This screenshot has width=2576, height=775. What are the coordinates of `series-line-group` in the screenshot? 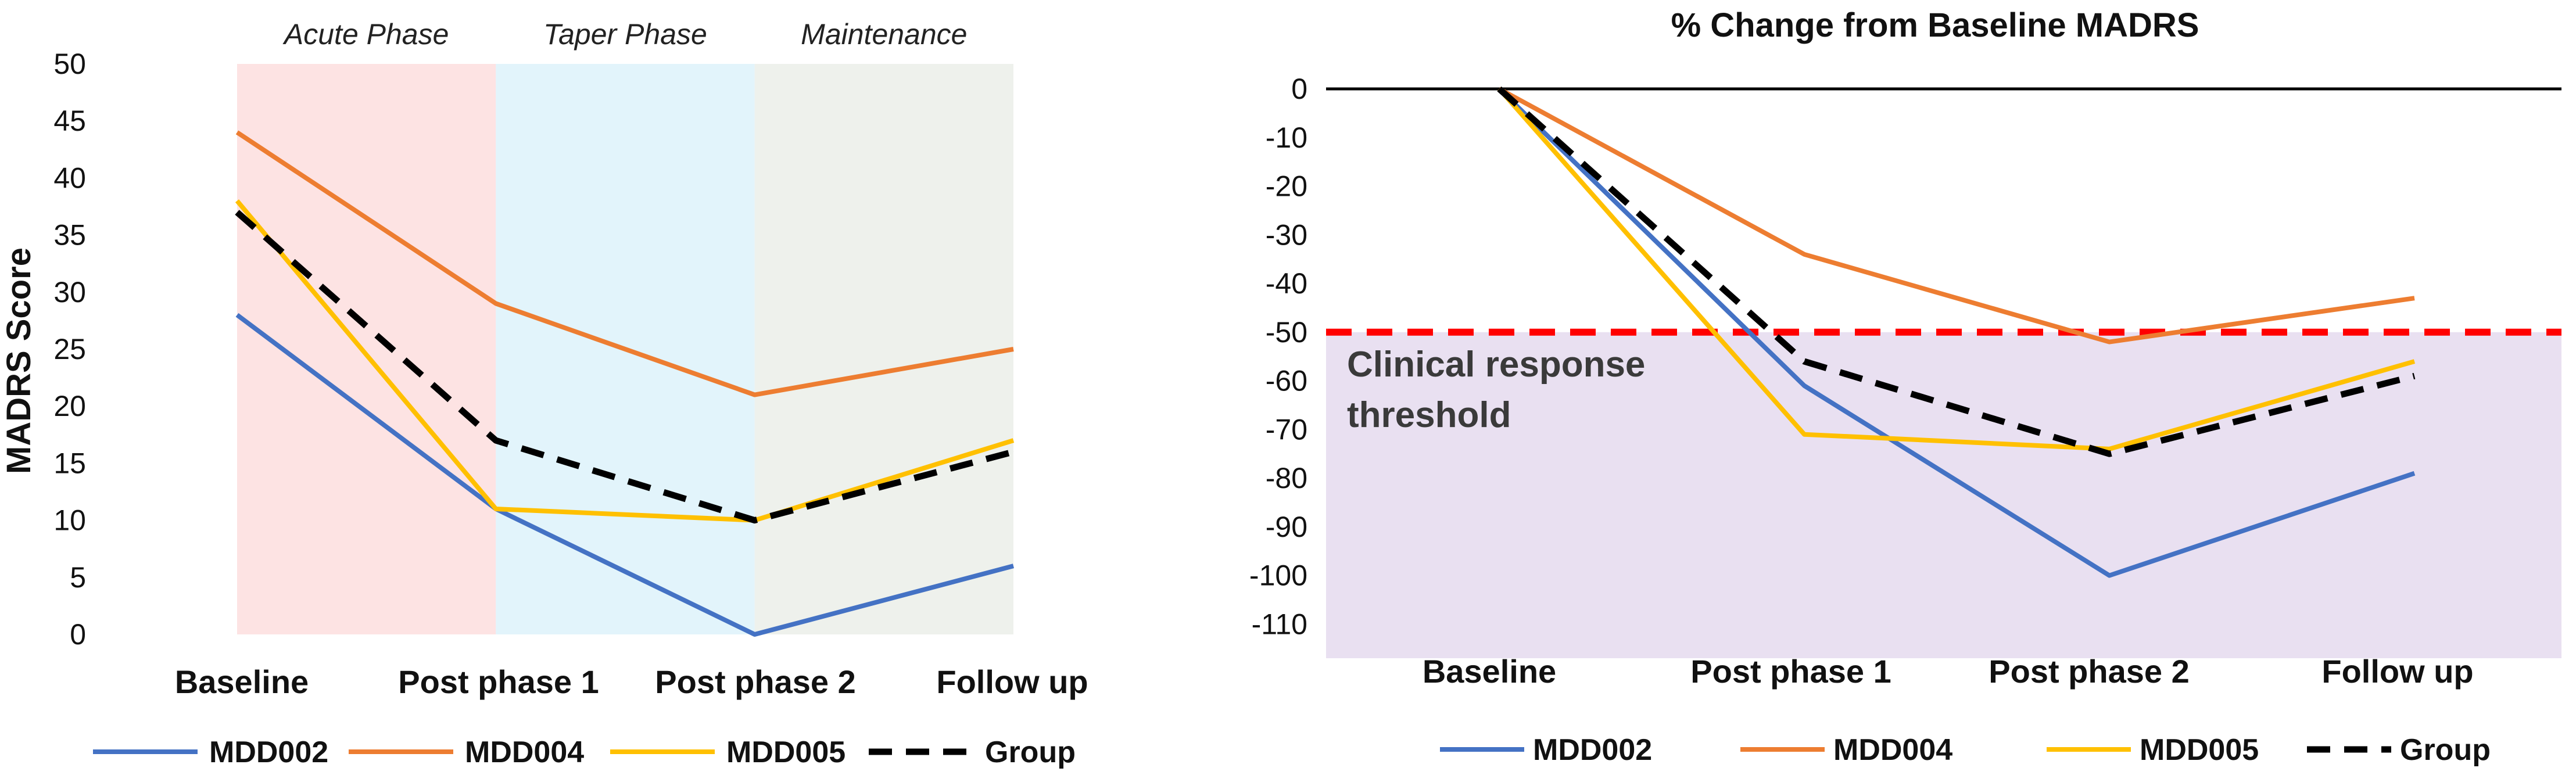 It's located at (625, 367).